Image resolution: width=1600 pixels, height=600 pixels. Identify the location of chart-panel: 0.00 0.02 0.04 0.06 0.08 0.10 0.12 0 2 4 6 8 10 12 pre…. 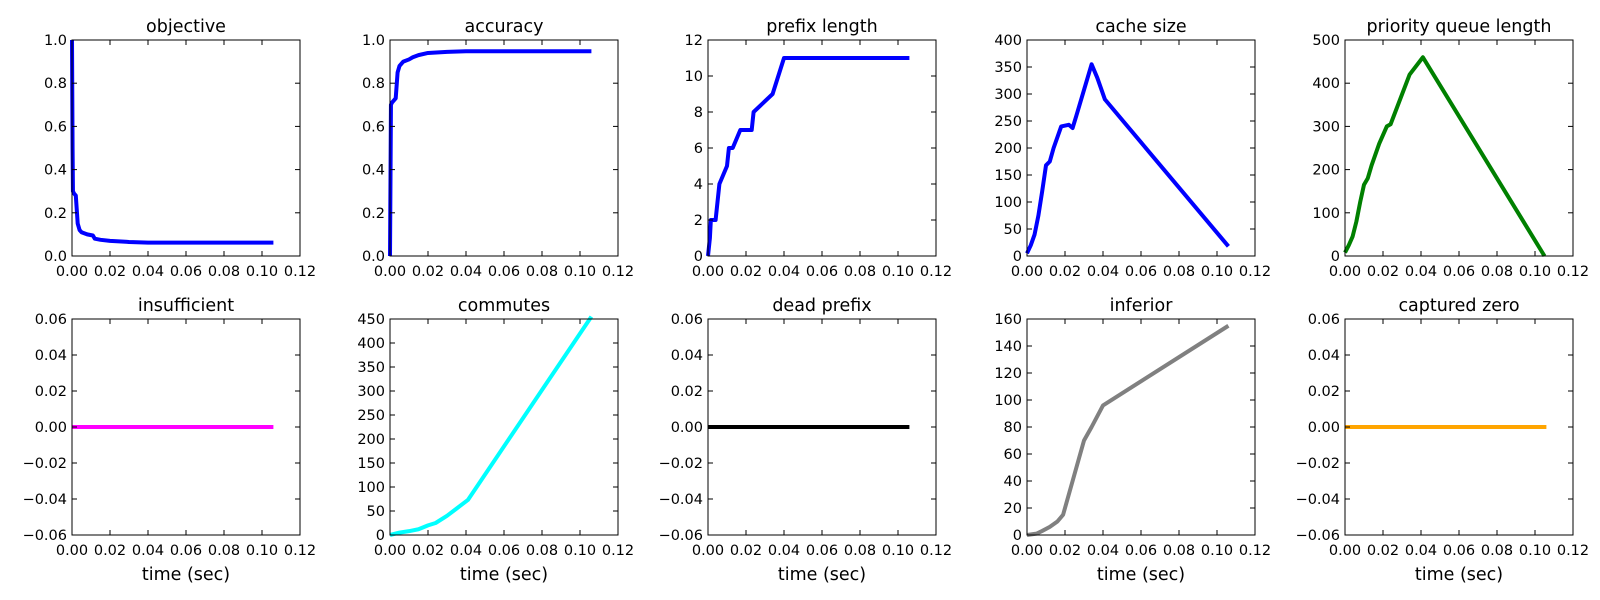
(819, 148).